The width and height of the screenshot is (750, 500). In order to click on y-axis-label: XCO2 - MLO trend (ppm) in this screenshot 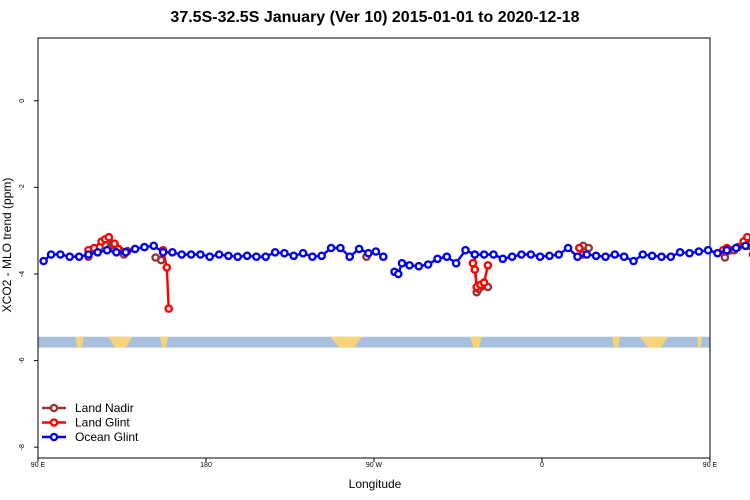, I will do `click(7, 245)`.